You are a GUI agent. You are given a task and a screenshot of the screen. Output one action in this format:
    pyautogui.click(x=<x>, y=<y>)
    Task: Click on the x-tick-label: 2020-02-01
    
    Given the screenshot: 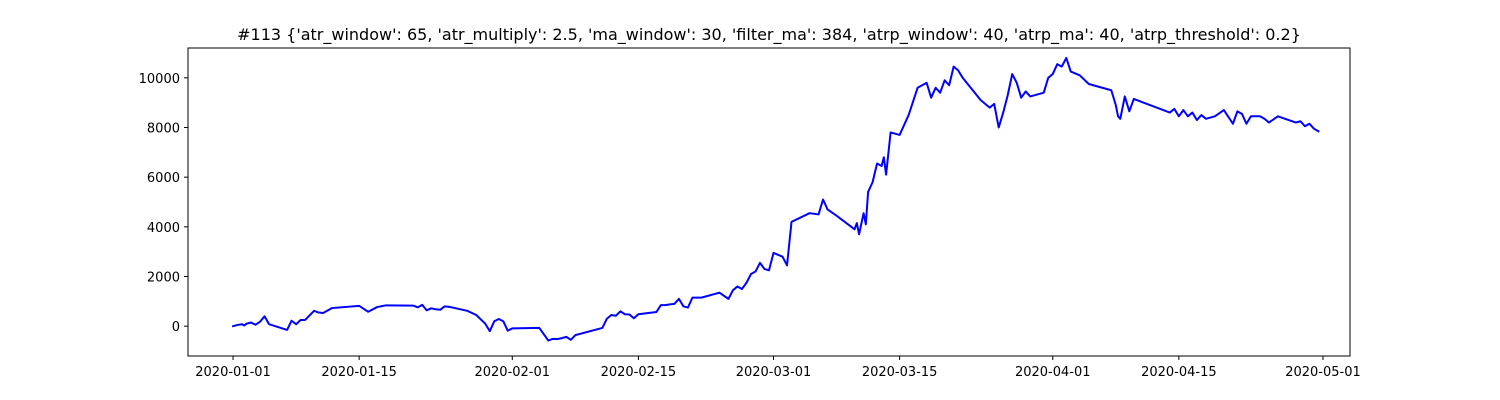 What is the action you would take?
    pyautogui.click(x=512, y=372)
    